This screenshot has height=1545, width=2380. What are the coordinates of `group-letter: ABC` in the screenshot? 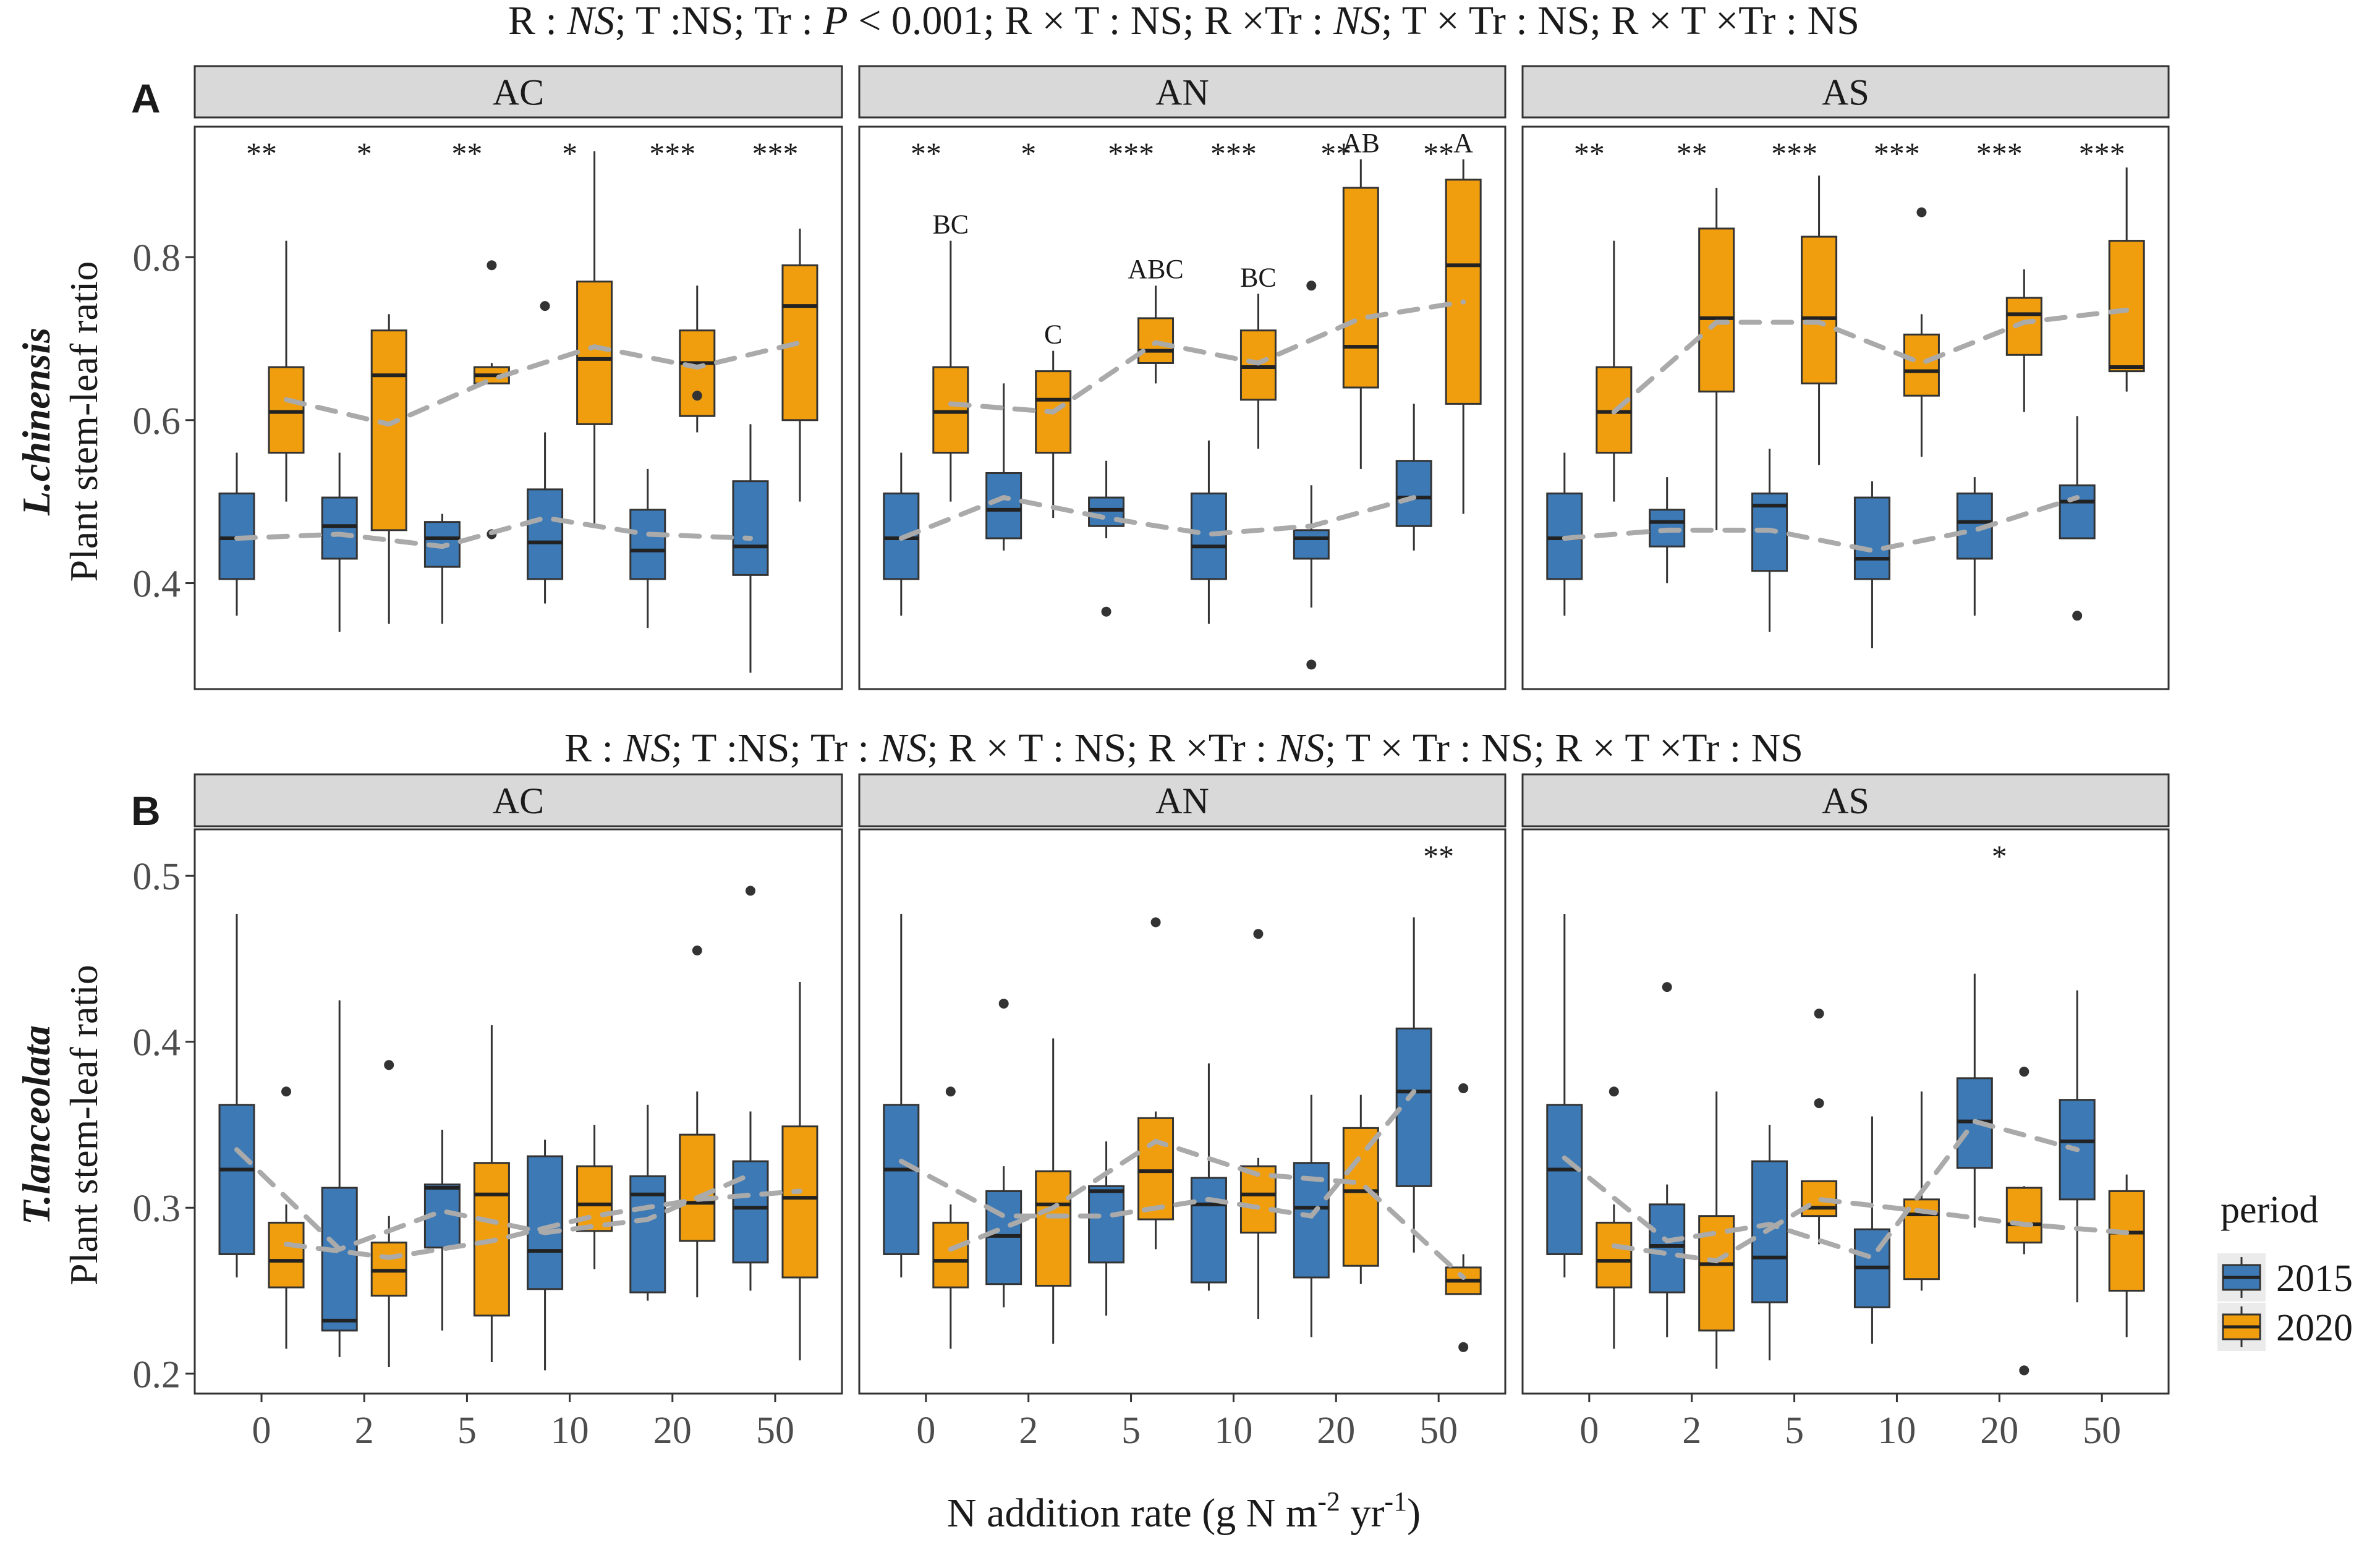 It's located at (1155, 269).